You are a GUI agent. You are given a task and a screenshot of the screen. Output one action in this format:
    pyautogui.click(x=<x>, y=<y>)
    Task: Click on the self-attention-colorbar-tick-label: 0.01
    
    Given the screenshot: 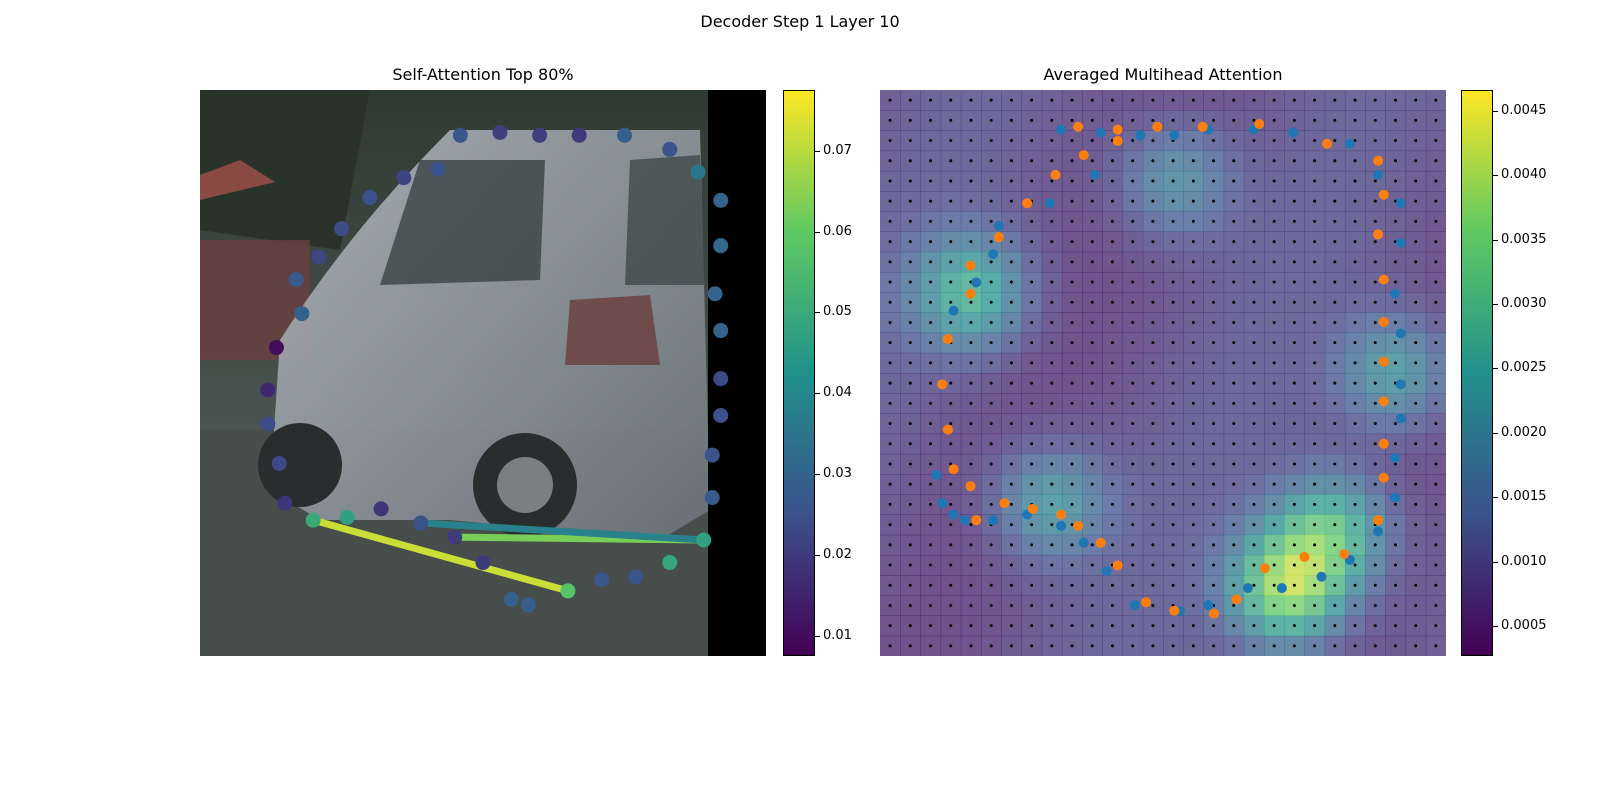 What is the action you would take?
    pyautogui.click(x=833, y=635)
    